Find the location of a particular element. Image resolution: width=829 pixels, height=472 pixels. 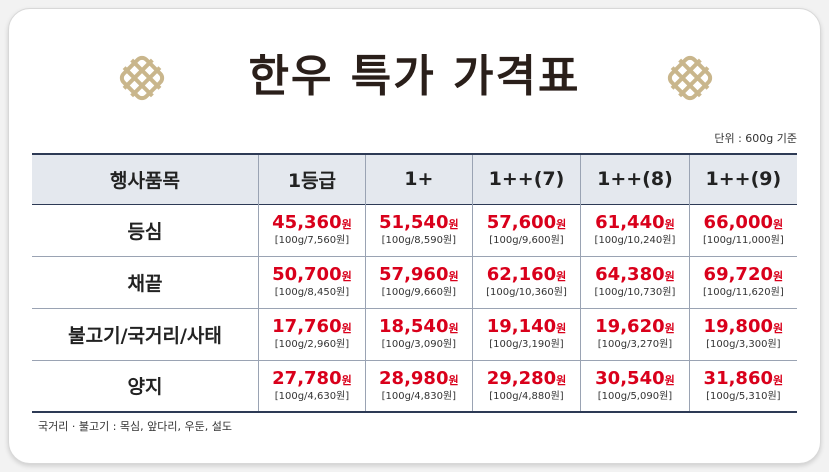

price-cell: 19,800원 [100g/3,300원] is located at coordinates (742, 334).